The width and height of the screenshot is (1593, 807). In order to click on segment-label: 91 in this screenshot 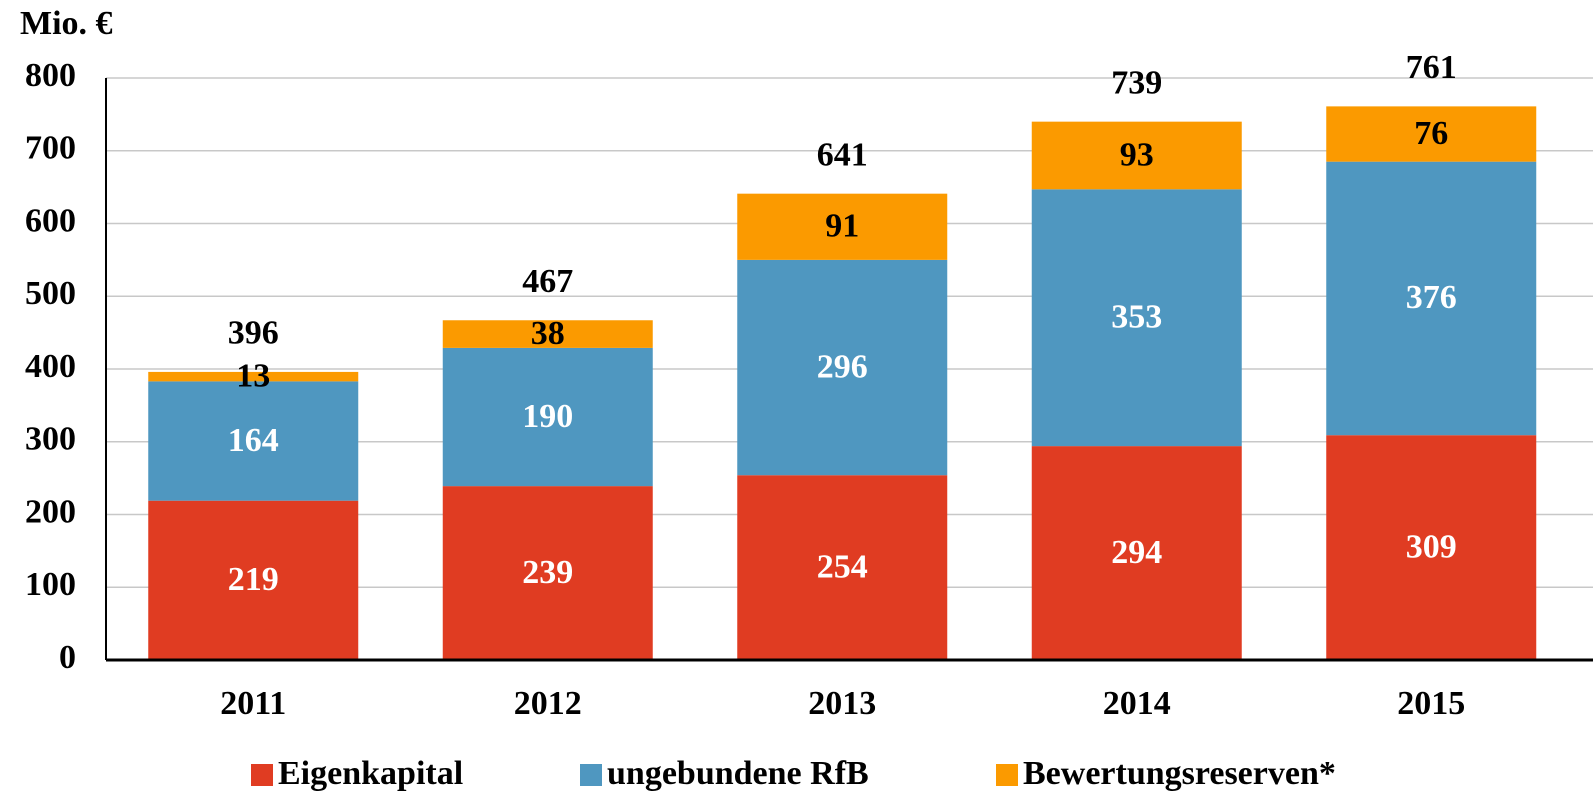, I will do `click(842, 226)`.